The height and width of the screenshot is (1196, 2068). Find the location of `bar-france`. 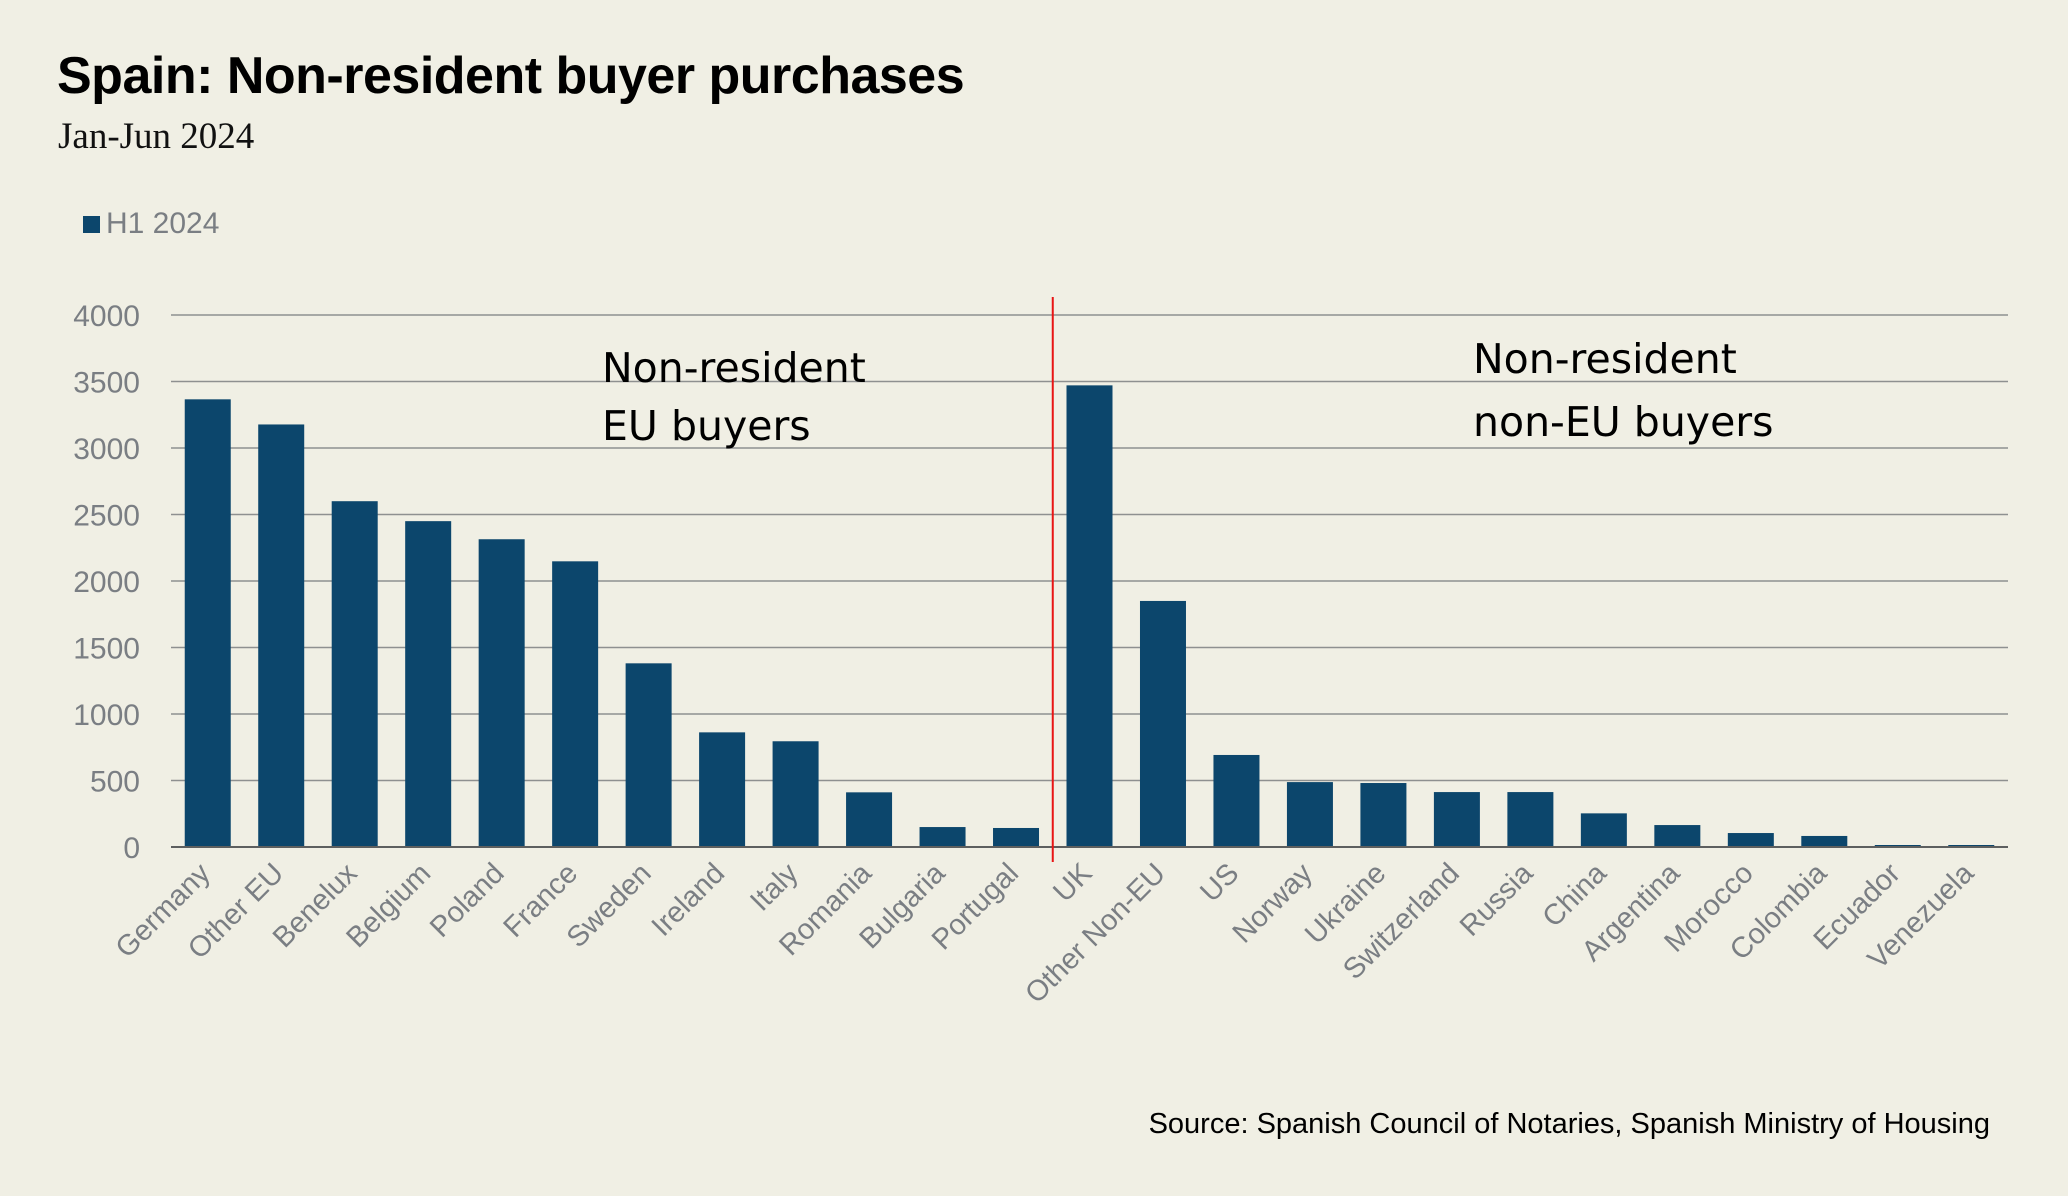

bar-france is located at coordinates (575, 704).